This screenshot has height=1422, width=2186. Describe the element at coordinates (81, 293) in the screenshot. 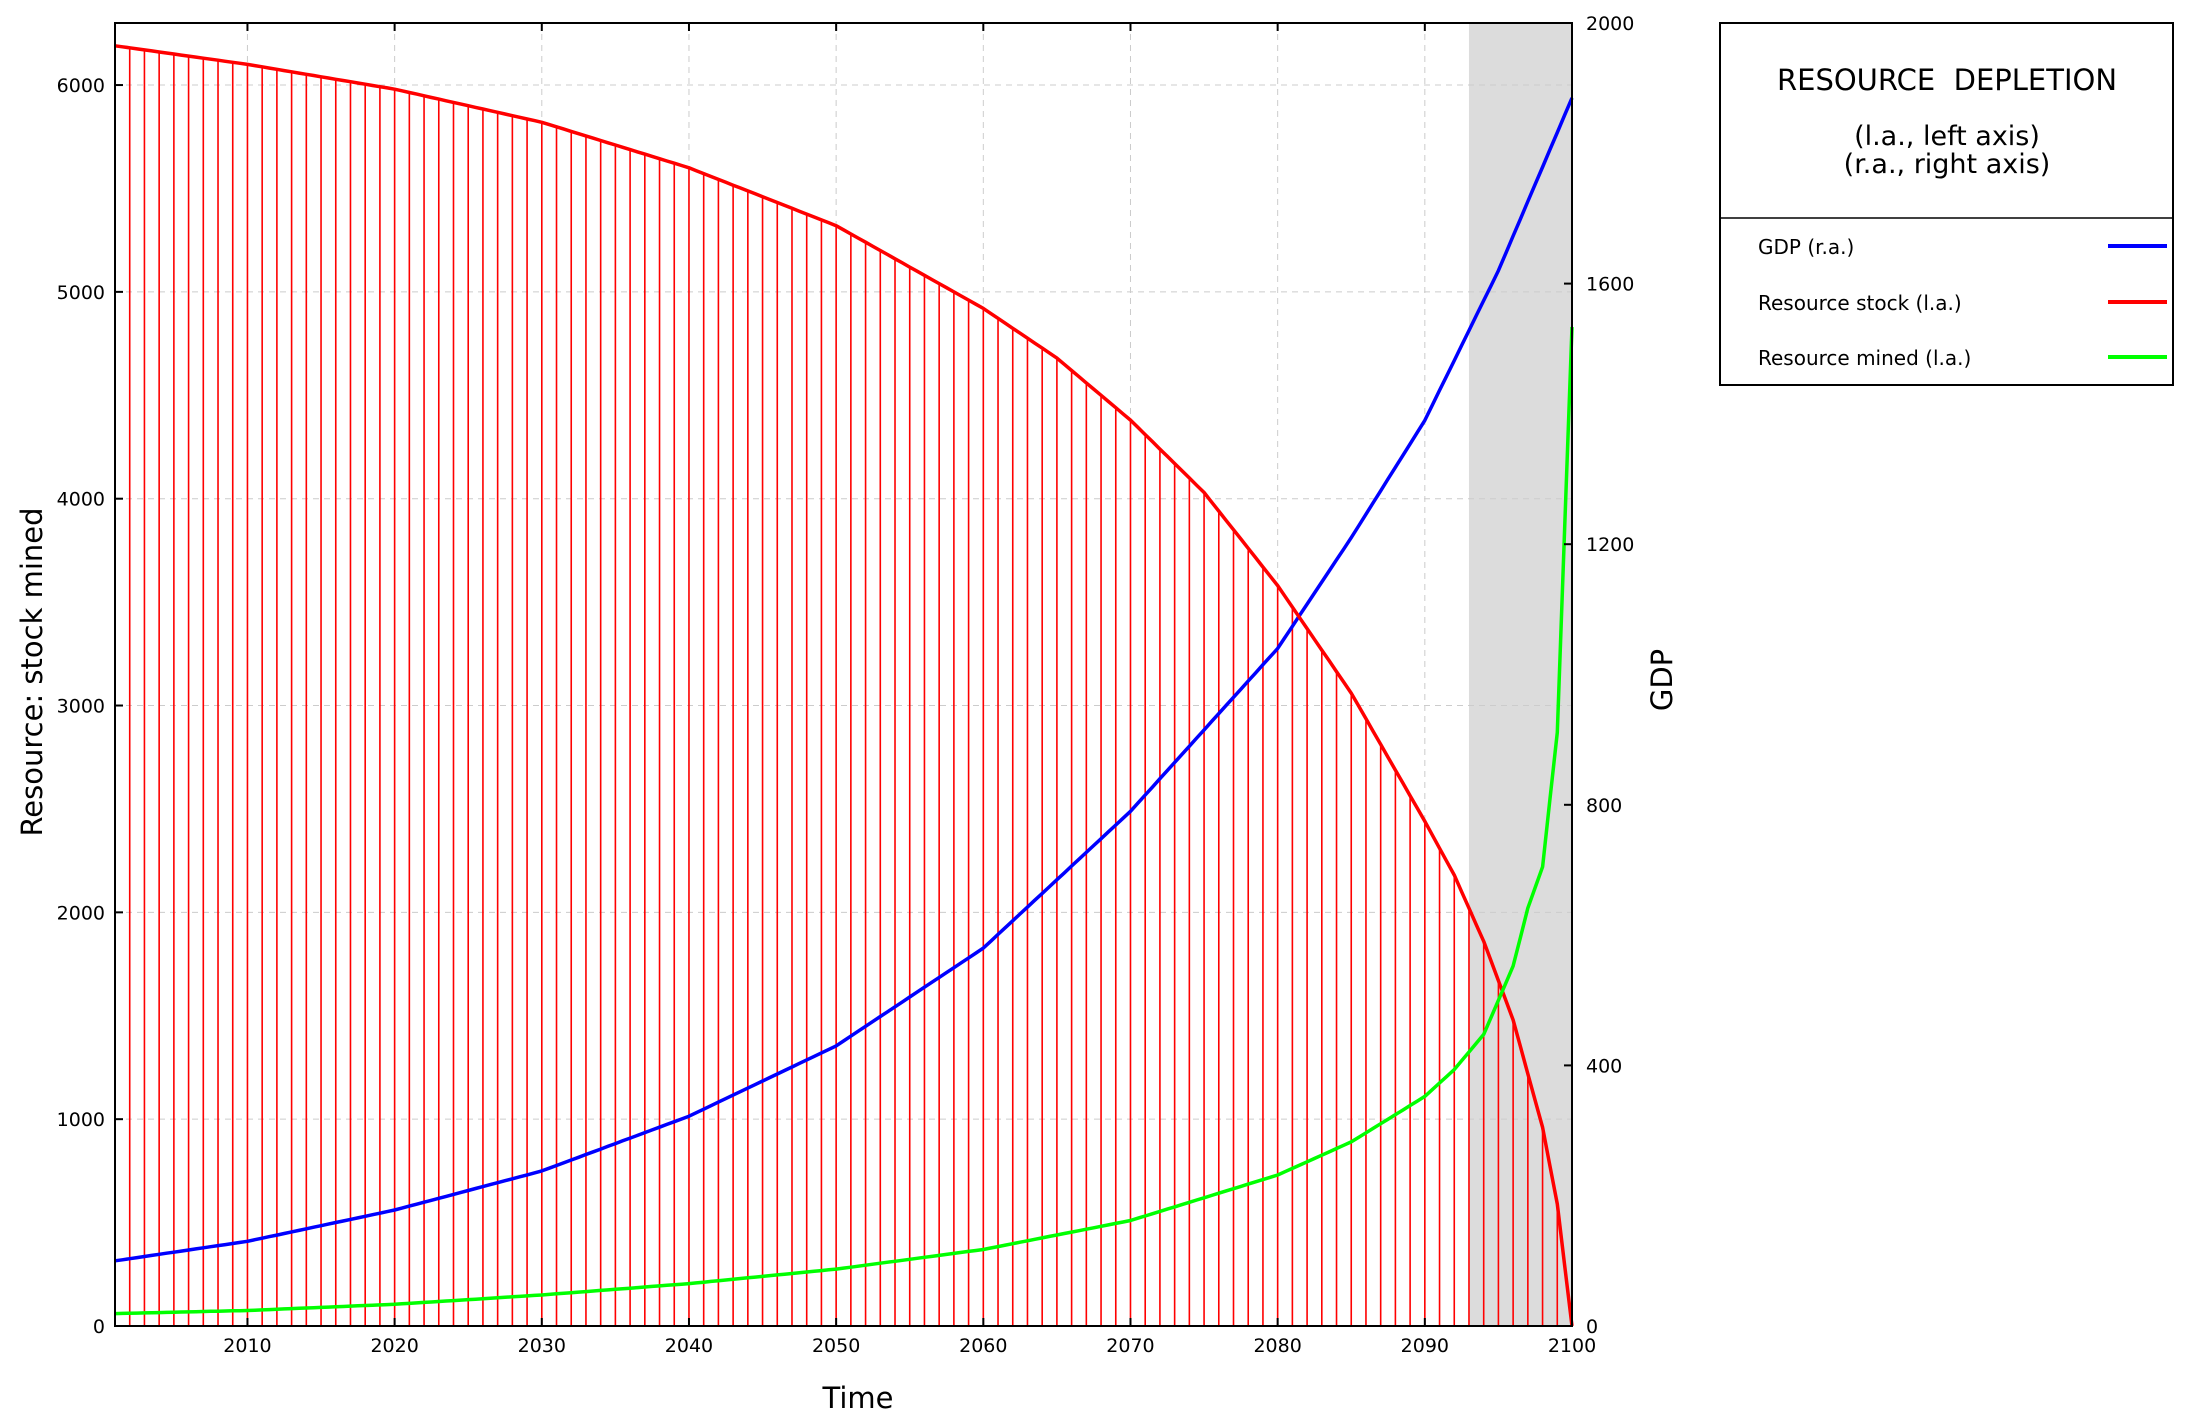

I see `left-y-tick-label: 5000` at that location.